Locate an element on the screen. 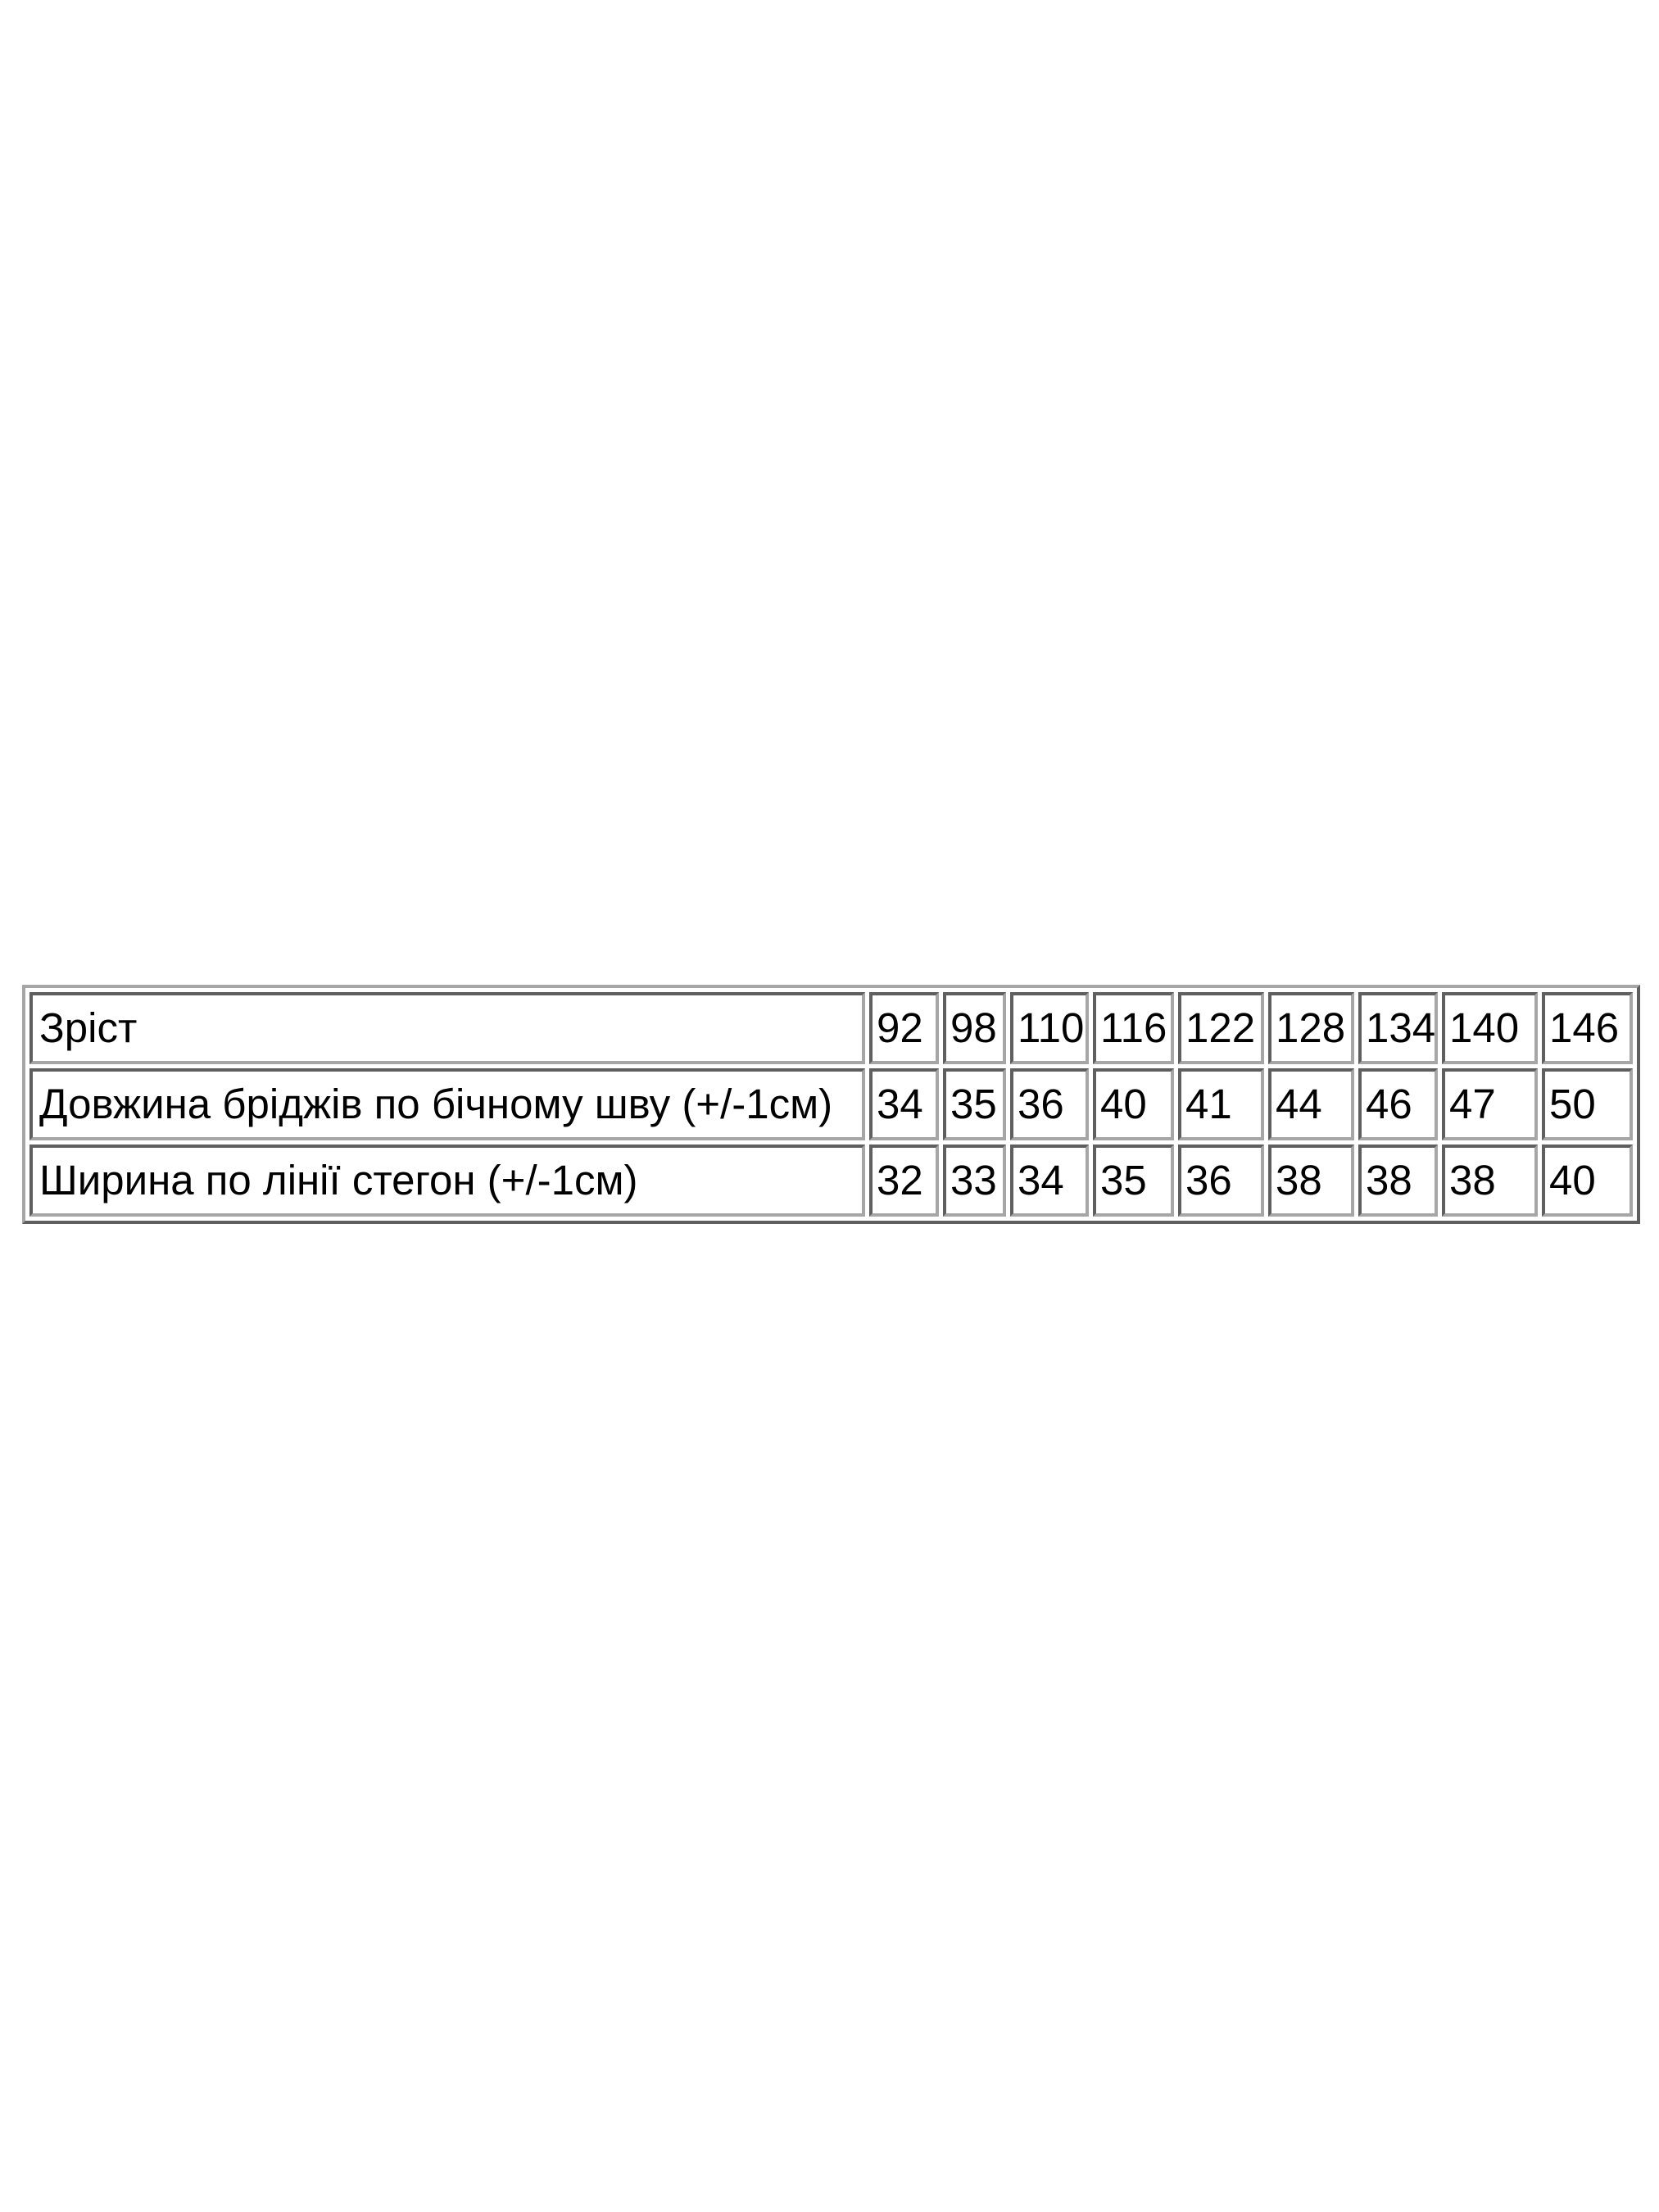  length-value-cell: 41 is located at coordinates (1221, 1104).